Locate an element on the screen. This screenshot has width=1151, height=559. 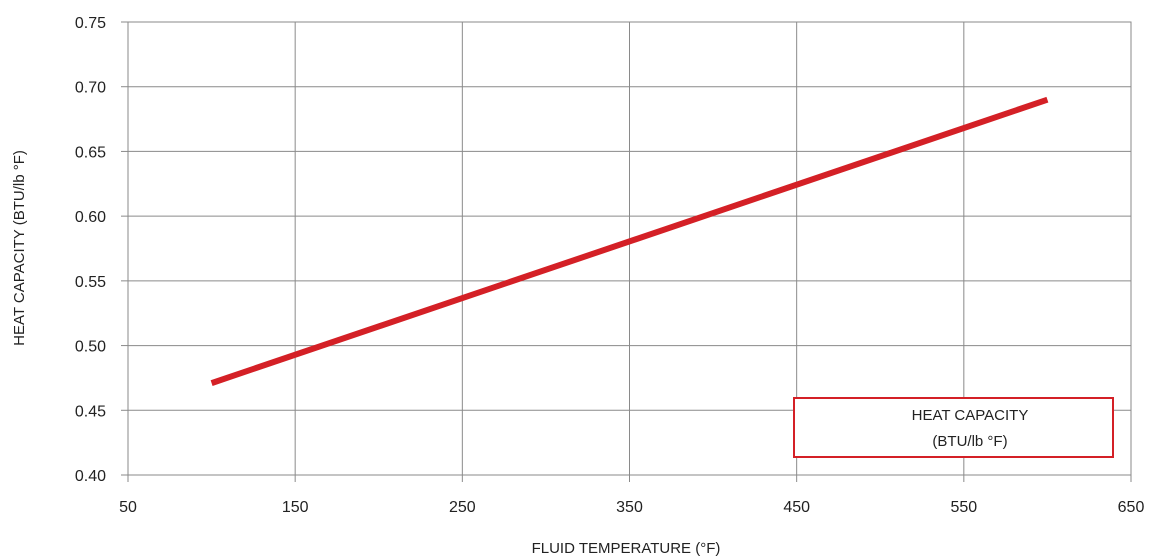
legend-line-1: HEAT CAPACITY is located at coordinates (970, 415).